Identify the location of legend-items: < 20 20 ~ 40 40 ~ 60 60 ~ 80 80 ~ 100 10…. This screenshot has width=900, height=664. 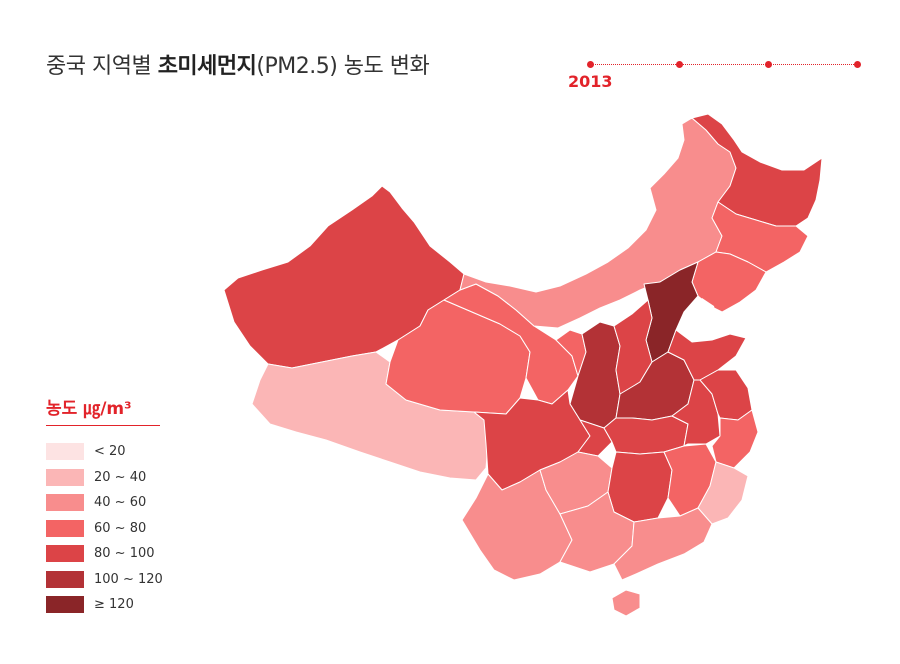
(111, 528).